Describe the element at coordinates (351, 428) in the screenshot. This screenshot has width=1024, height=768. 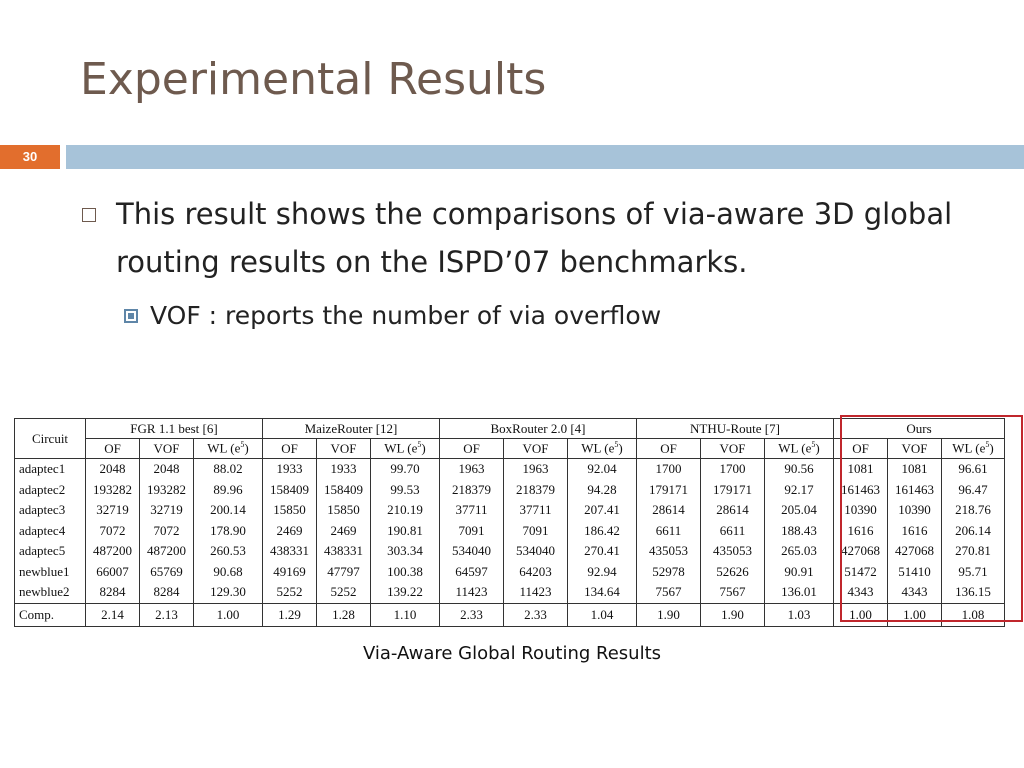
I see `group-header: MaizeRouter [12]` at that location.